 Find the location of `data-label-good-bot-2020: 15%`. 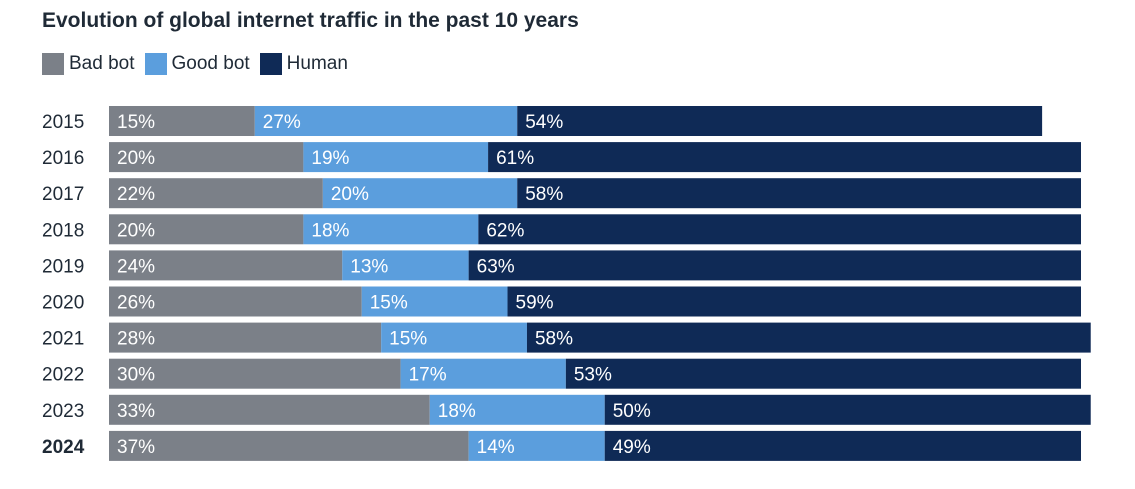

data-label-good-bot-2020: 15% is located at coordinates (389, 303).